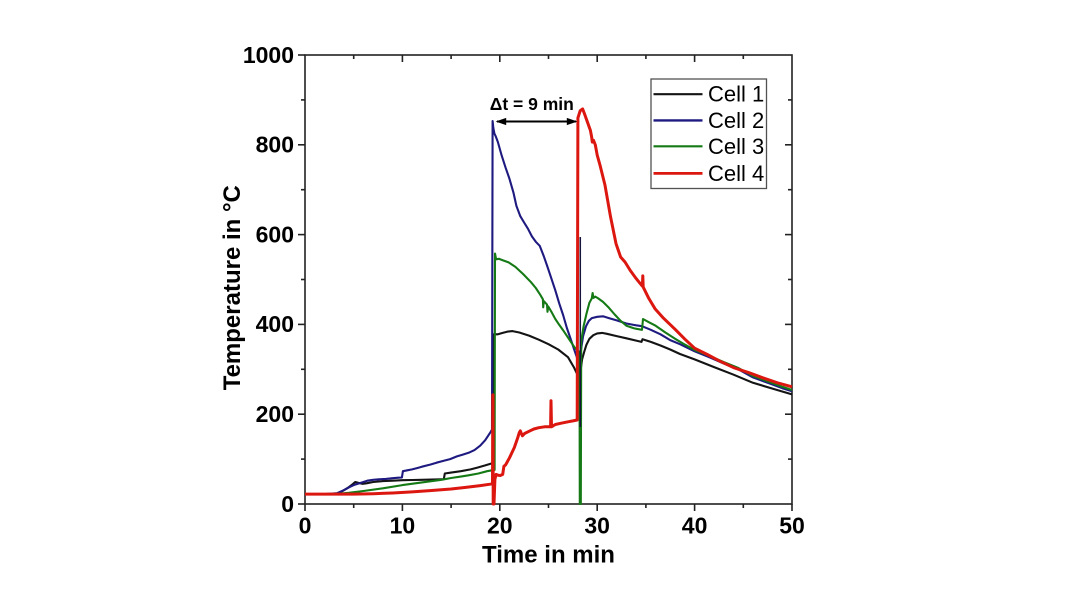 The width and height of the screenshot is (1068, 606). Describe the element at coordinates (275, 234) in the screenshot. I see `svg-text: 600` at that location.